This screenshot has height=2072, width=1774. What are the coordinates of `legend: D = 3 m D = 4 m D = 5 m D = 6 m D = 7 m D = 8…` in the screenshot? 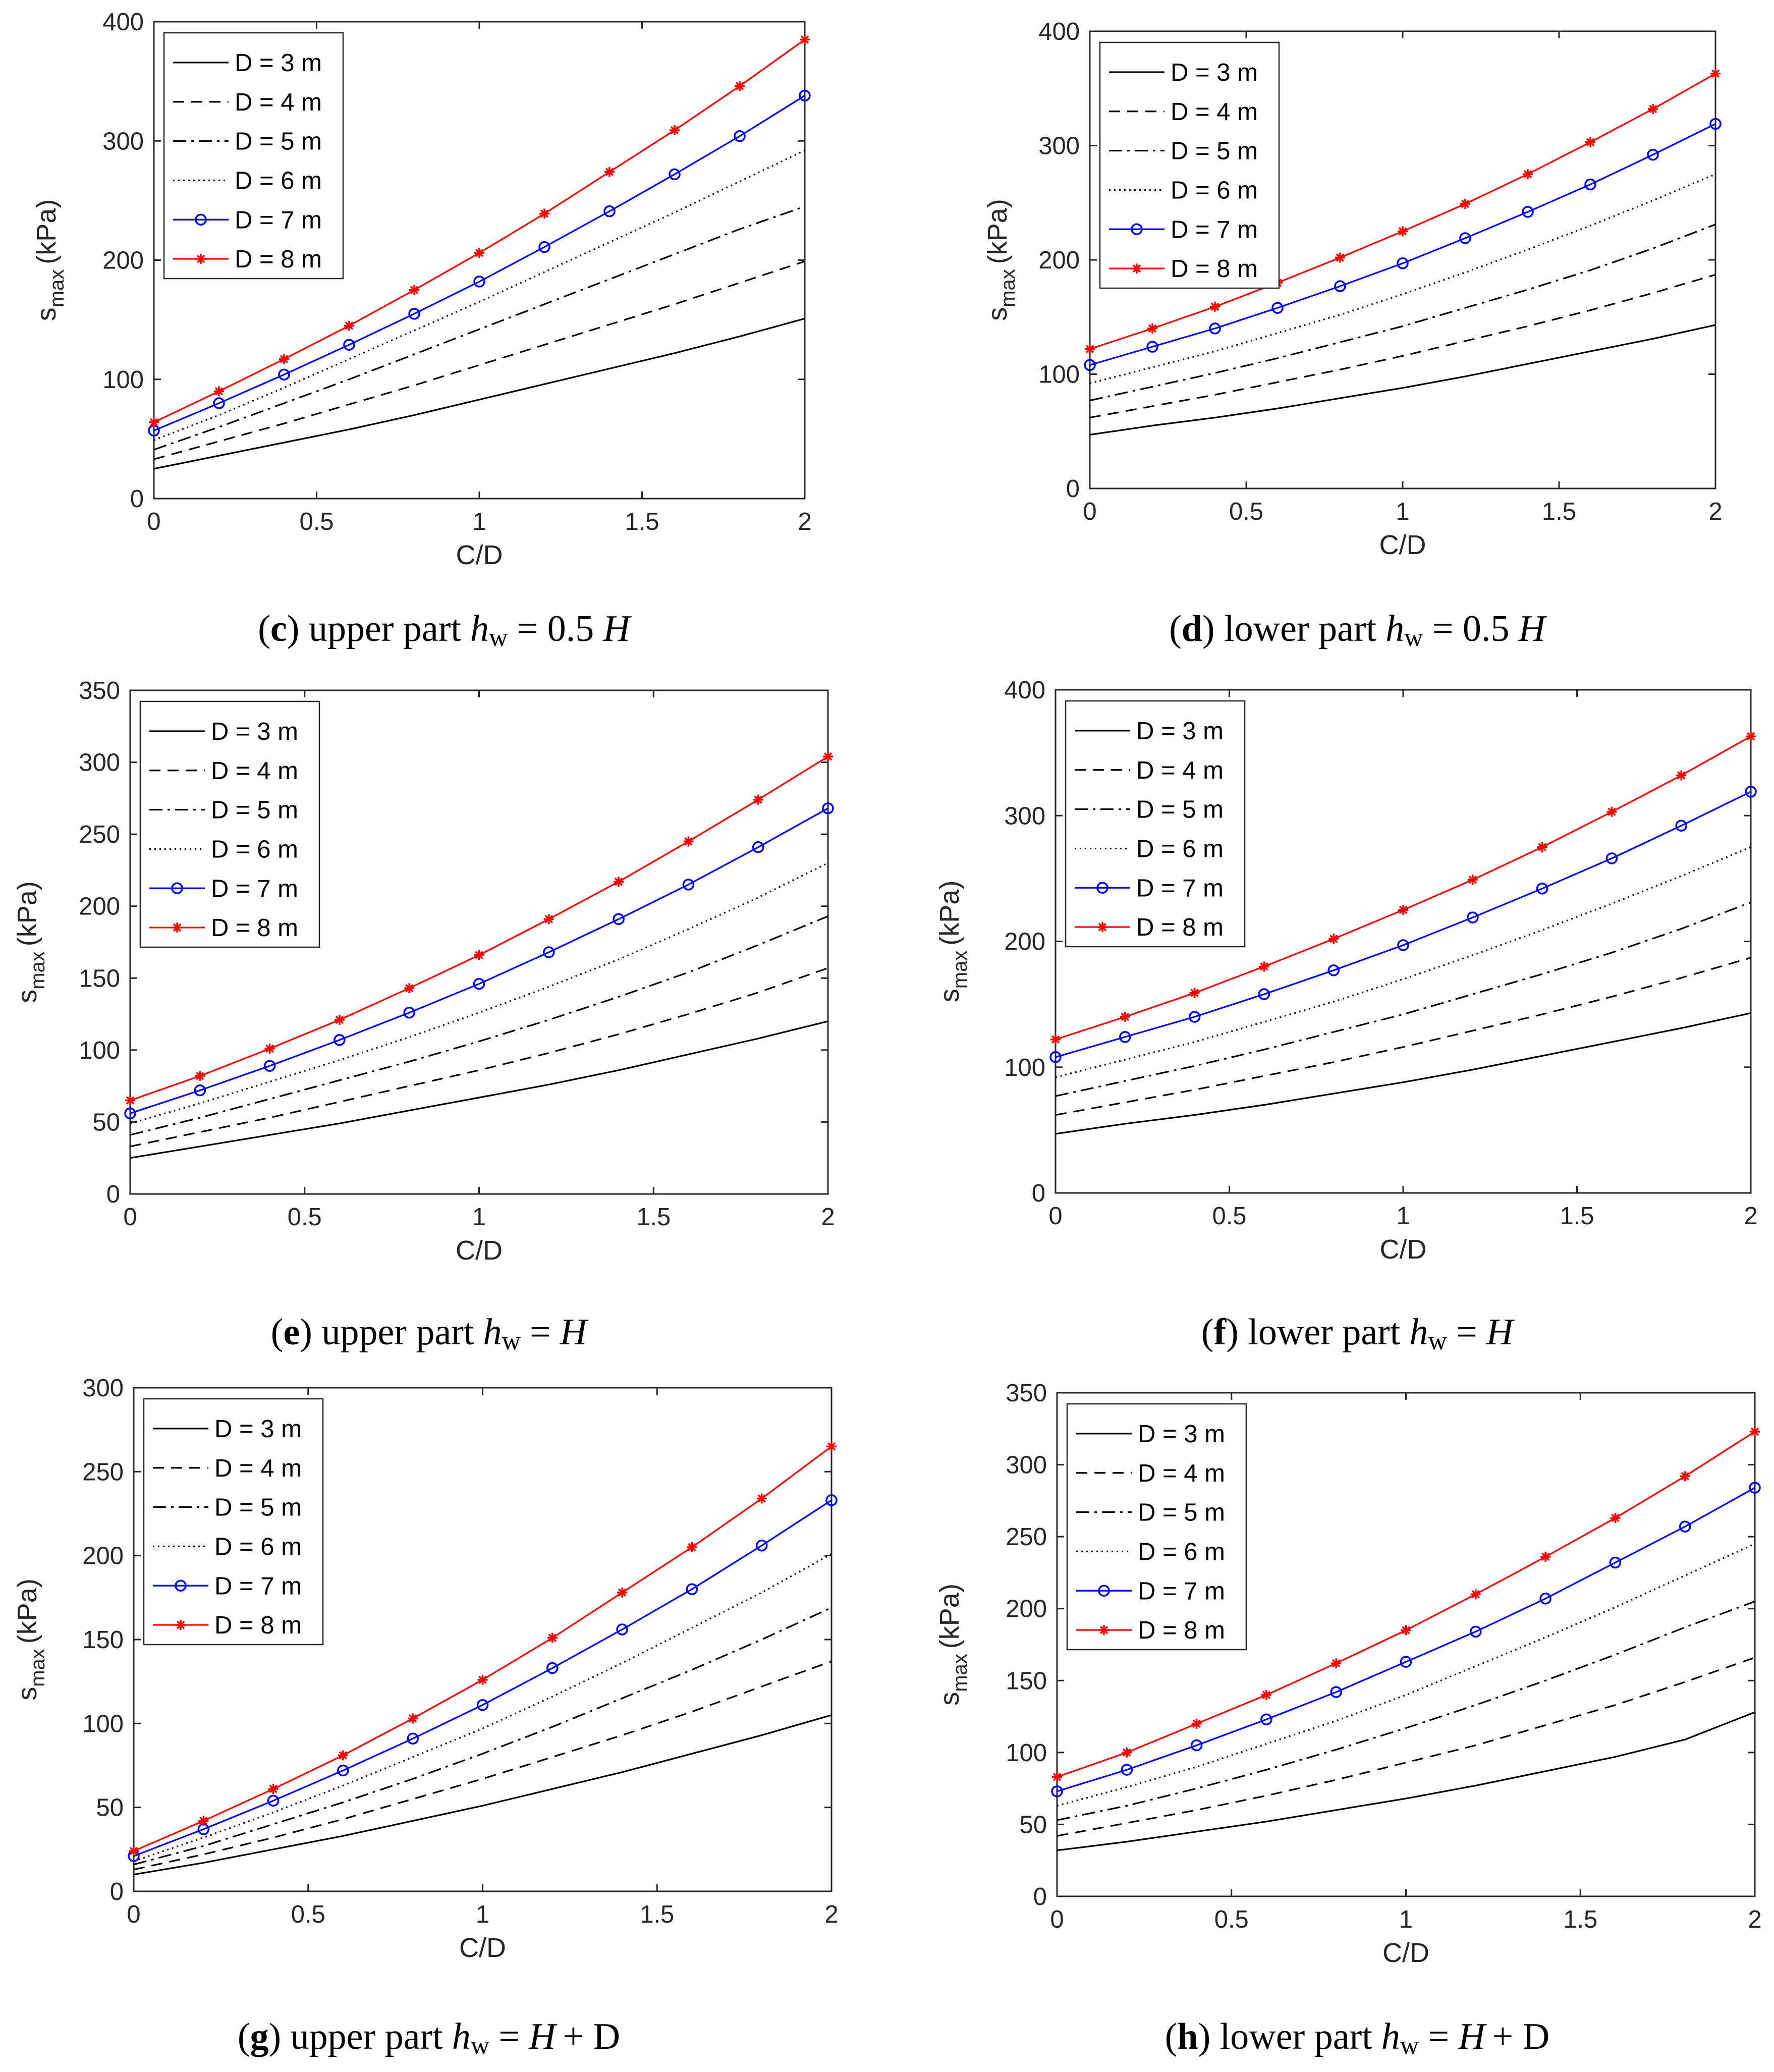 It's located at (1155, 824).